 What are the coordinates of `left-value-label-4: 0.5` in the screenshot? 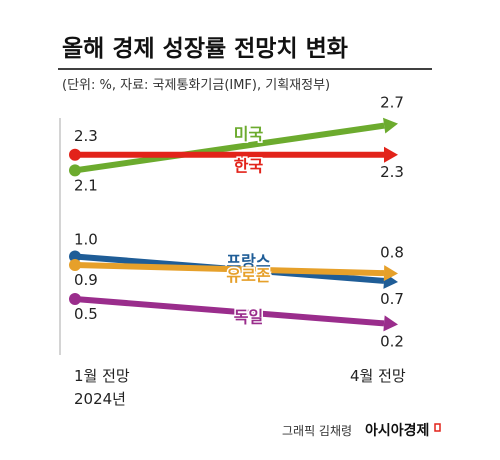 It's located at (86, 314).